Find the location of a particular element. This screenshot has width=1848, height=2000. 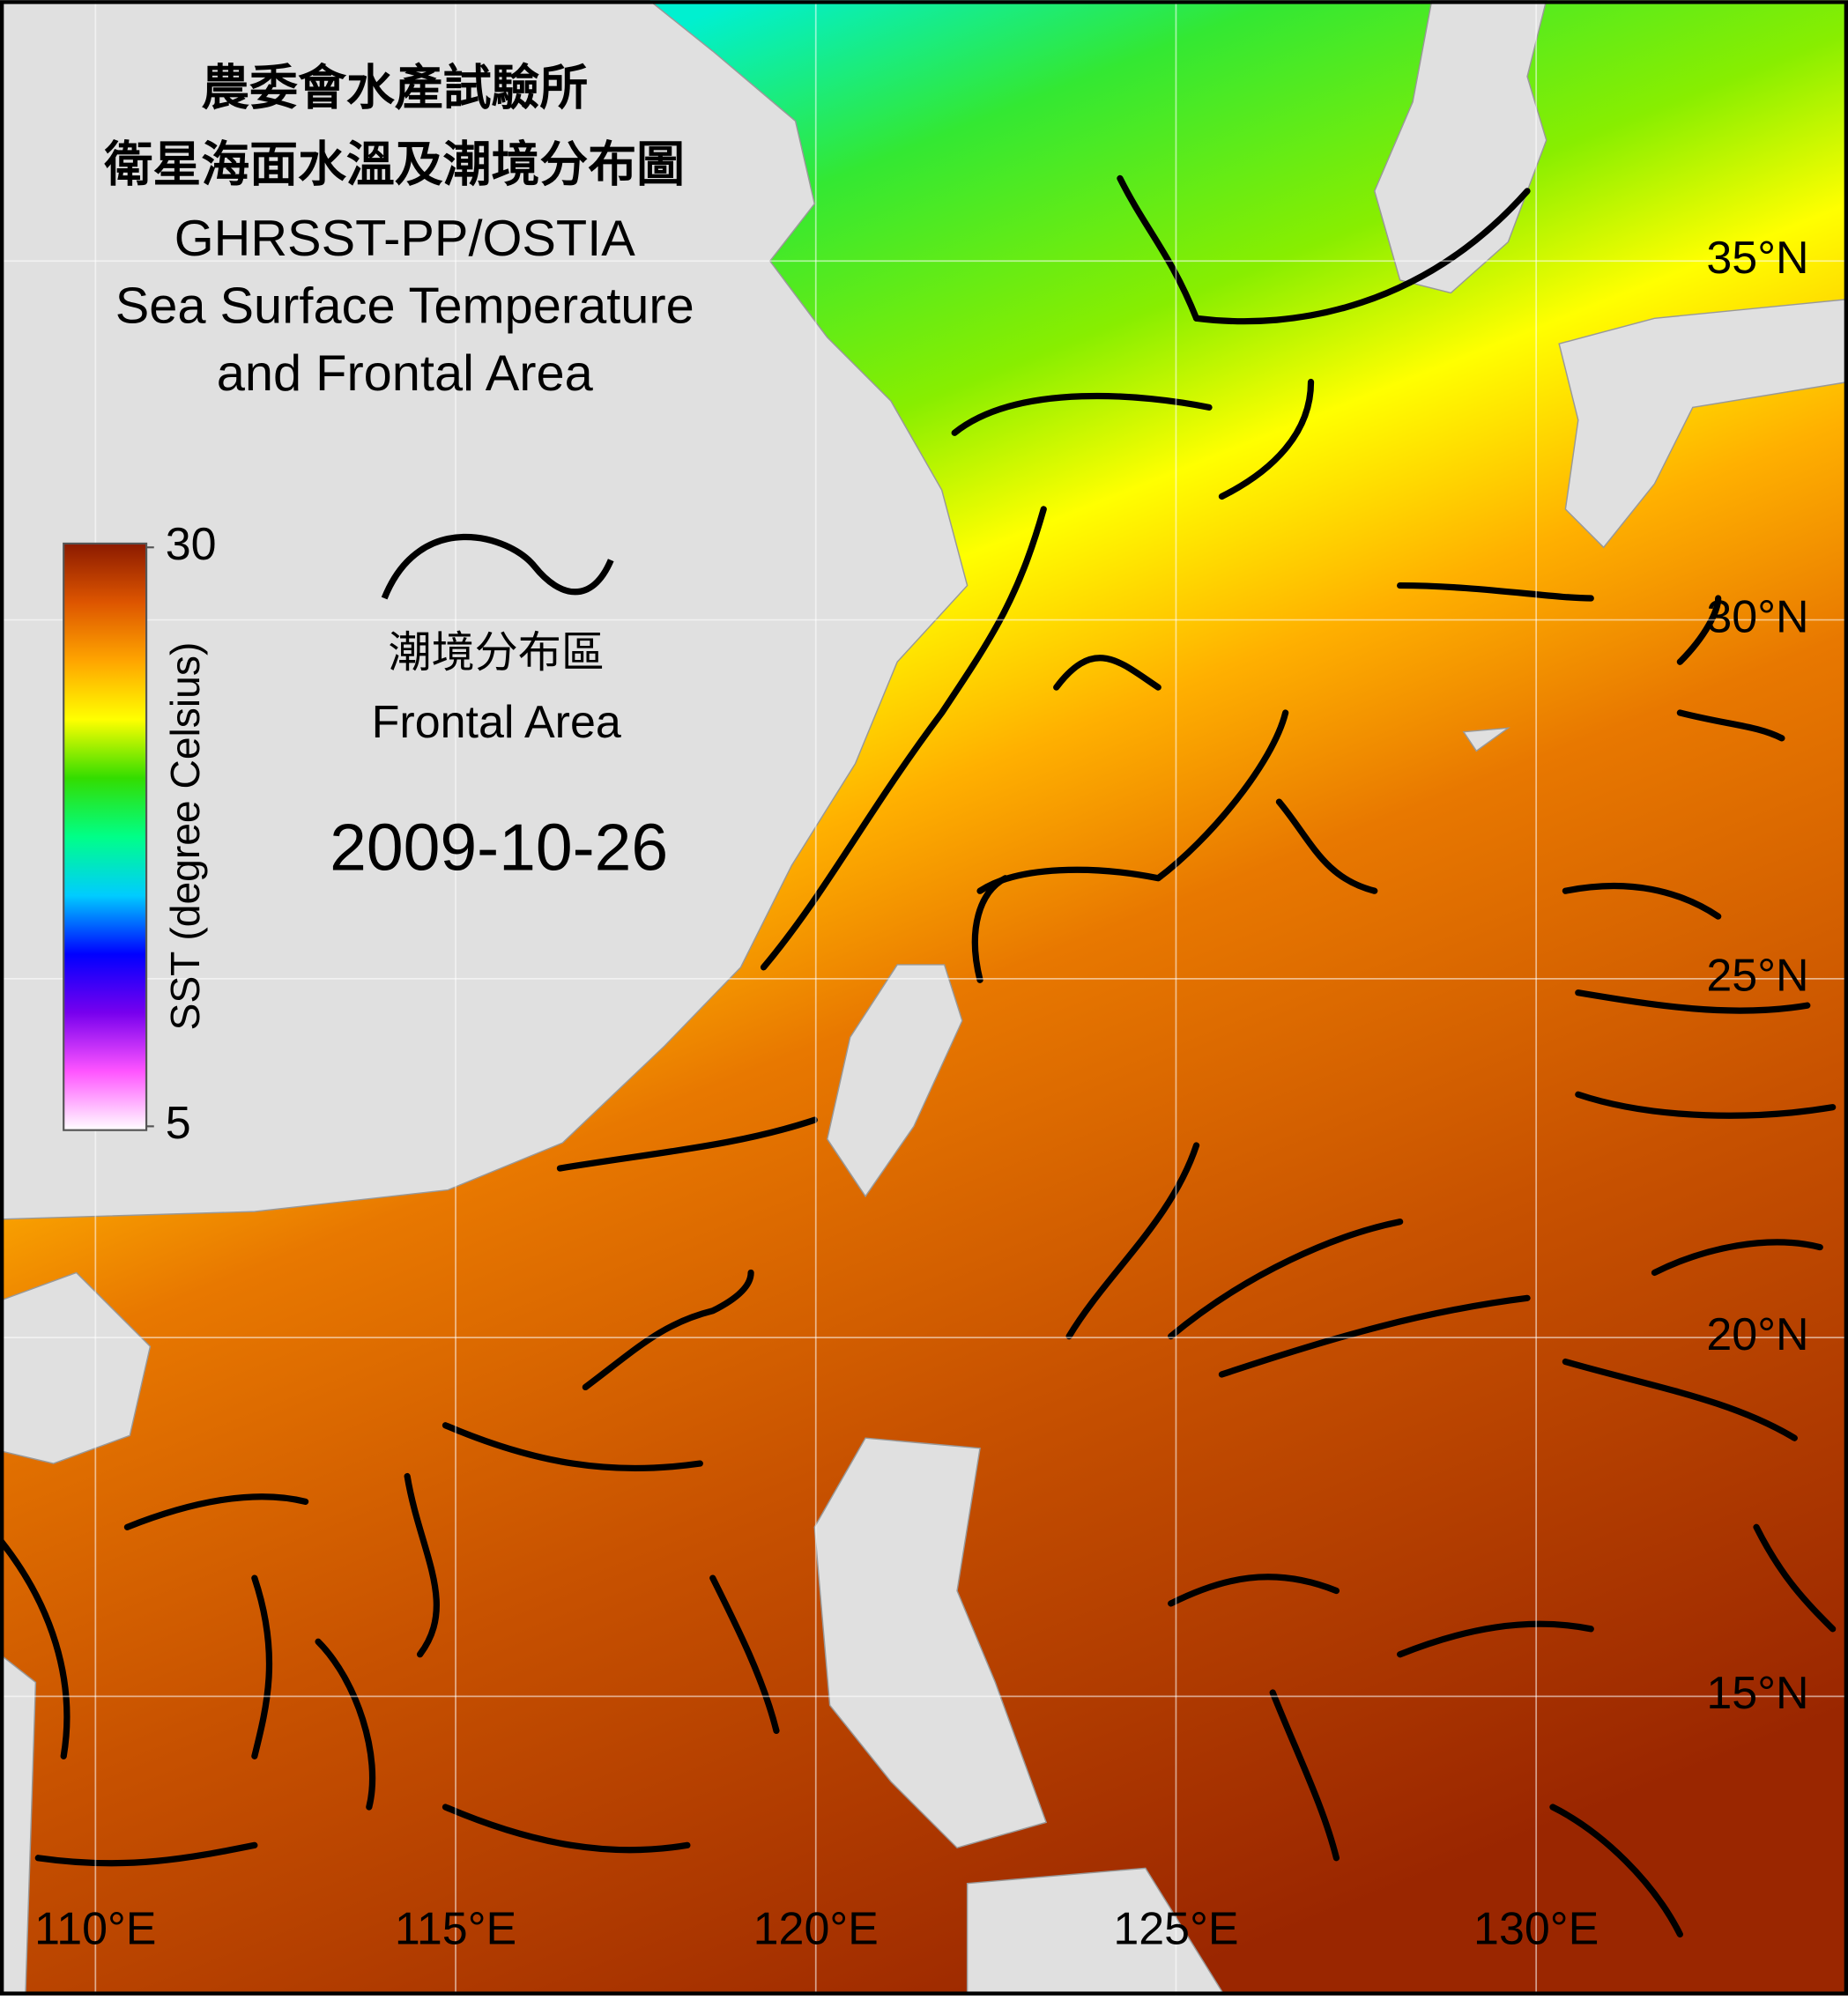

title-line: and Frontal Area is located at coordinates (405, 373).